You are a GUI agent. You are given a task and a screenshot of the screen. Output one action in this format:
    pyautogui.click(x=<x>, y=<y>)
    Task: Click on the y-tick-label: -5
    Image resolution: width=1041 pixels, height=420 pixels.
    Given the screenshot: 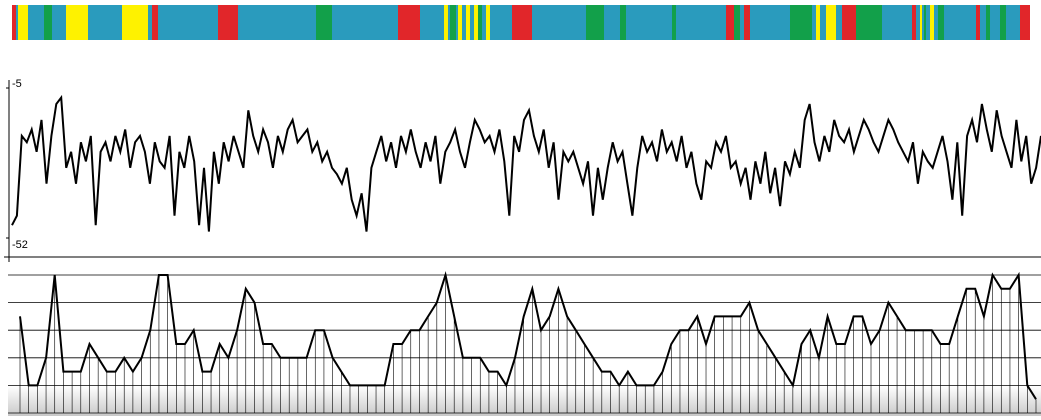 What is the action you would take?
    pyautogui.click(x=17, y=84)
    